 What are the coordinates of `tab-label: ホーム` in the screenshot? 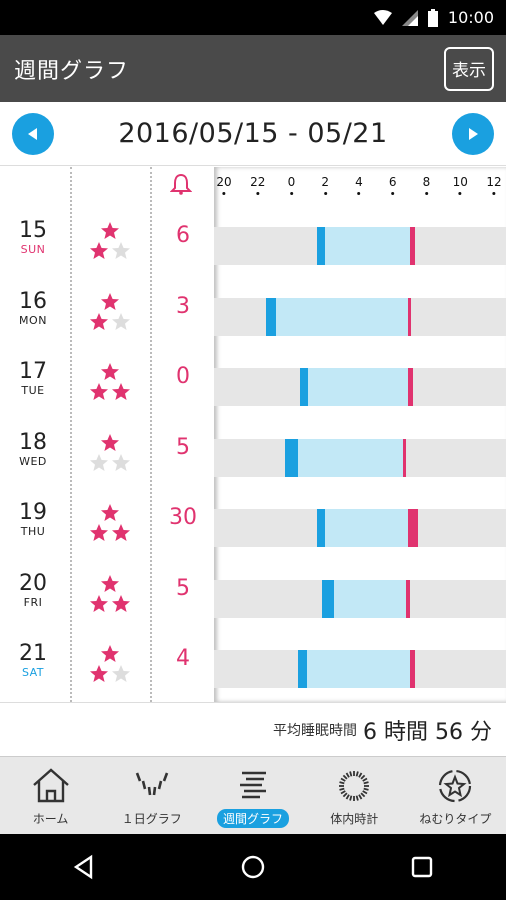 It's located at (50, 819).